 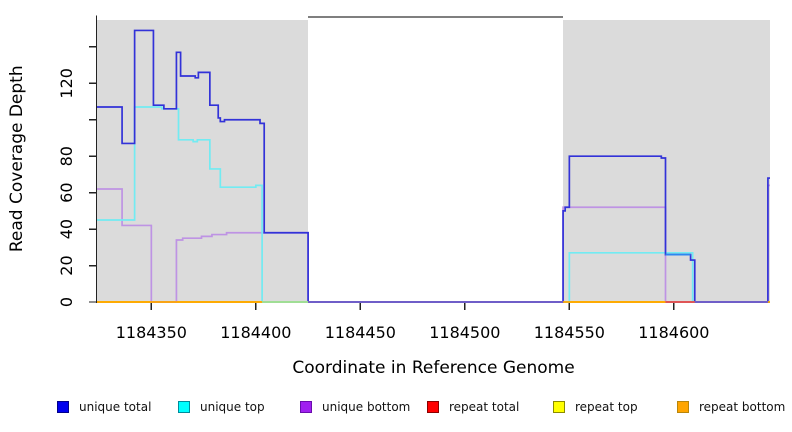 I want to click on legend-swatch-unique-bottom, so click(x=306, y=407).